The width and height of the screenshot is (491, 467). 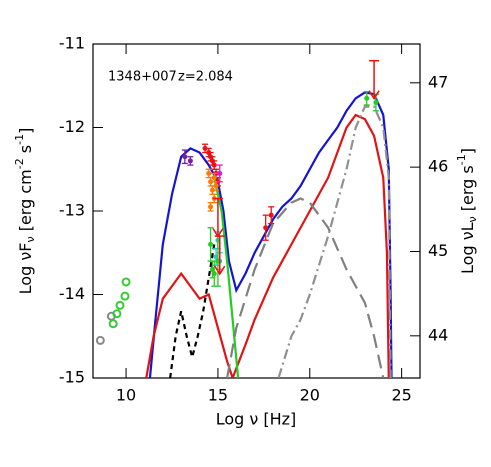 What do you see at coordinates (72, 377) in the screenshot?
I see `y-tick-label: -15` at bounding box center [72, 377].